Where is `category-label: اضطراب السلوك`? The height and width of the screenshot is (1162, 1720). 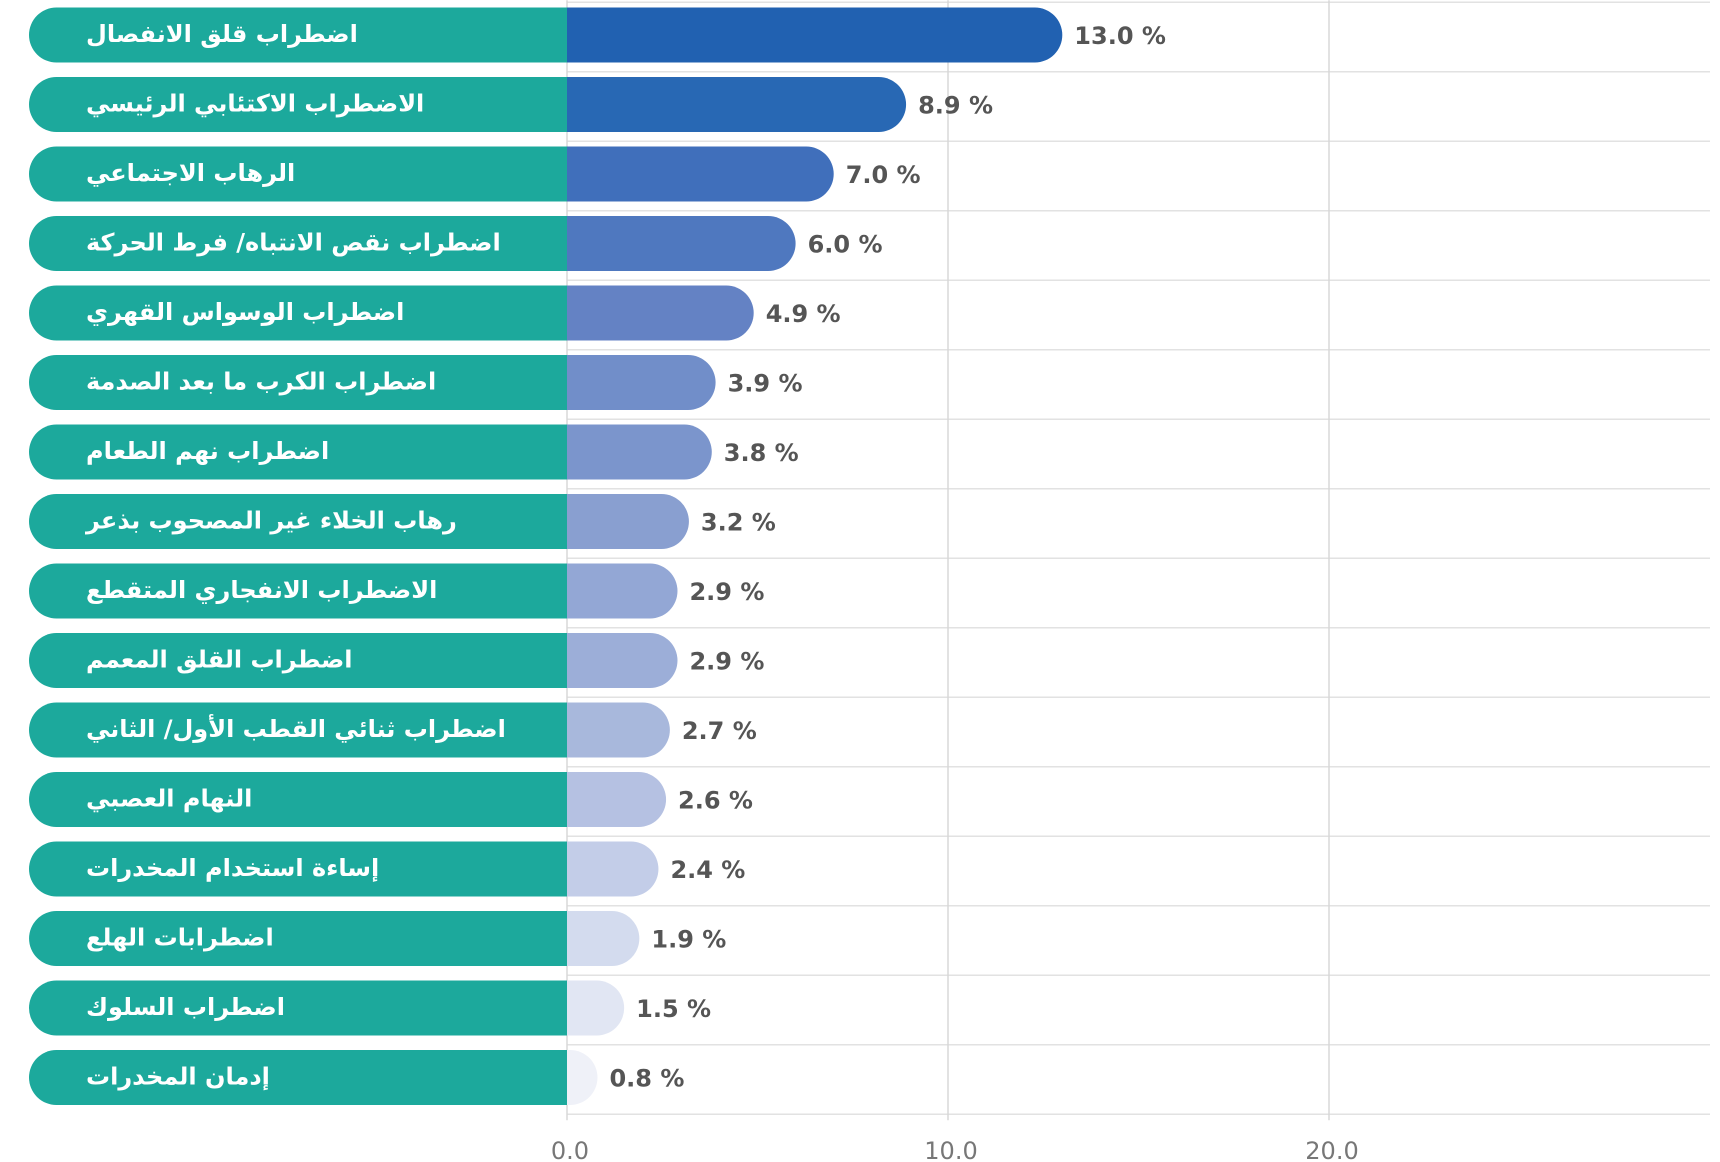 category-label: اضطراب السلوك is located at coordinates (185, 1007).